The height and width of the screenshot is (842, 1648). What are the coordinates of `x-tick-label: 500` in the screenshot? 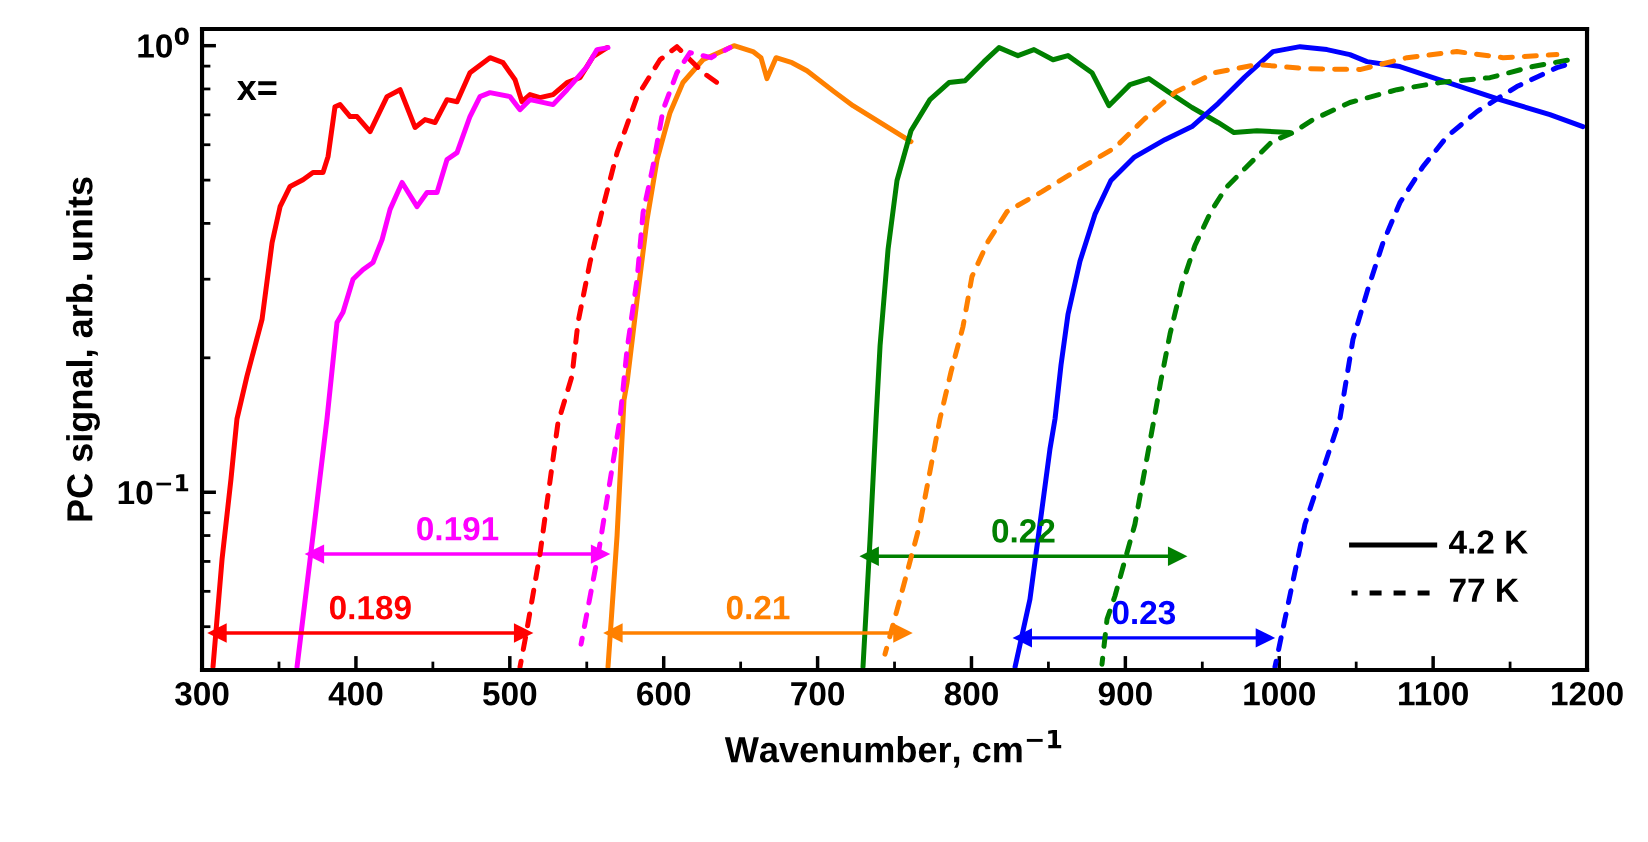 It's located at (510, 693).